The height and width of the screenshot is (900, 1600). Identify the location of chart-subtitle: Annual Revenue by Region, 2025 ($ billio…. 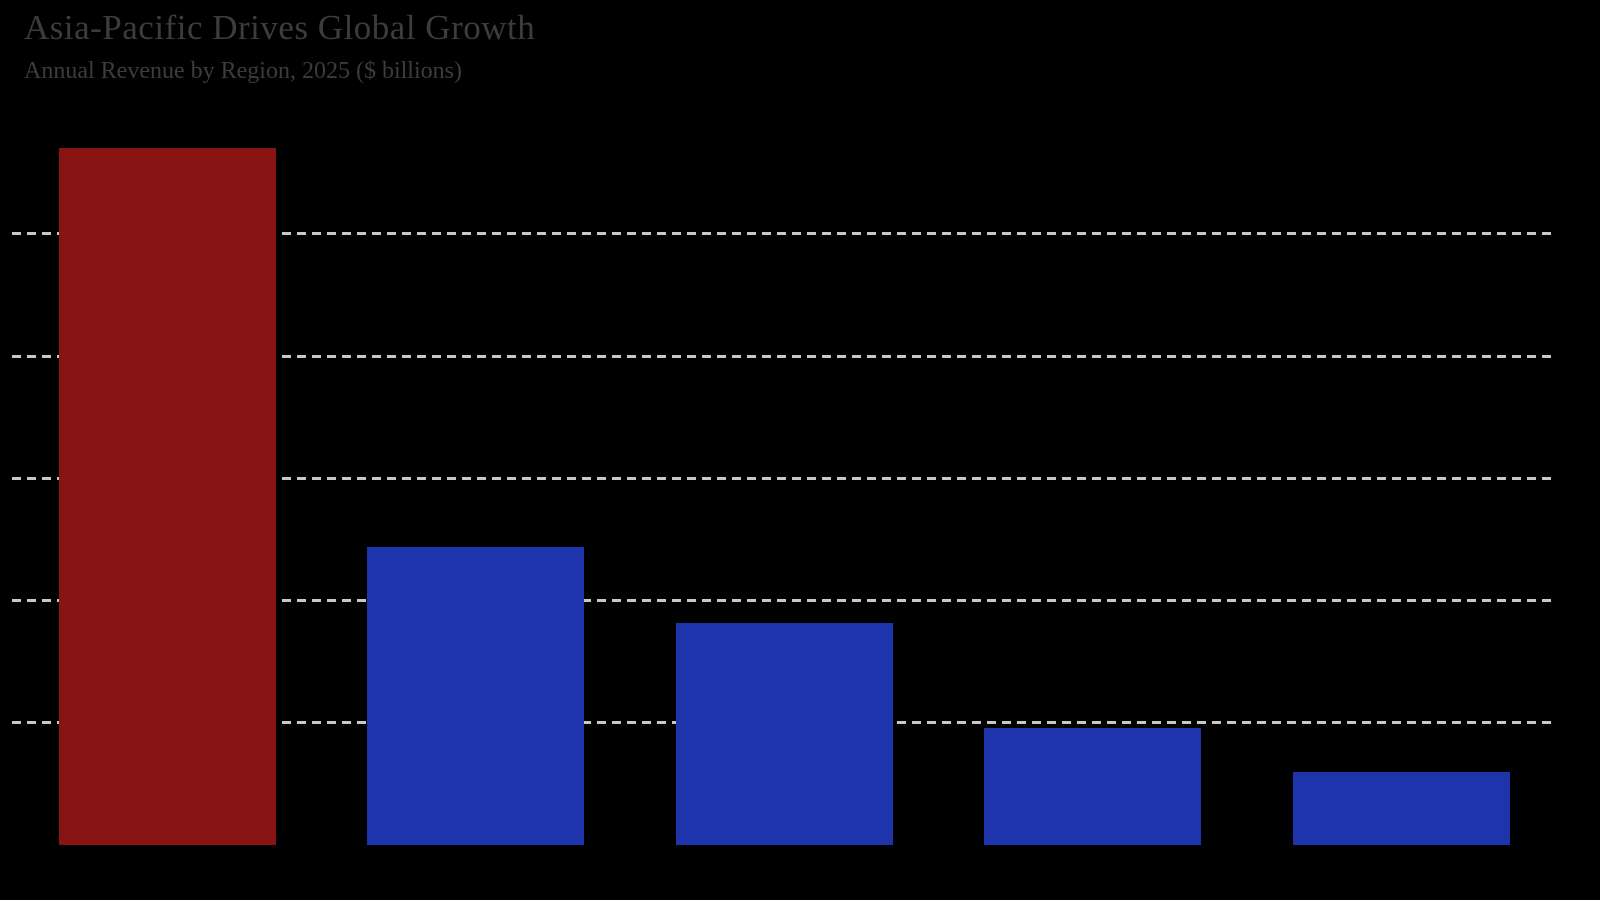
(243, 71).